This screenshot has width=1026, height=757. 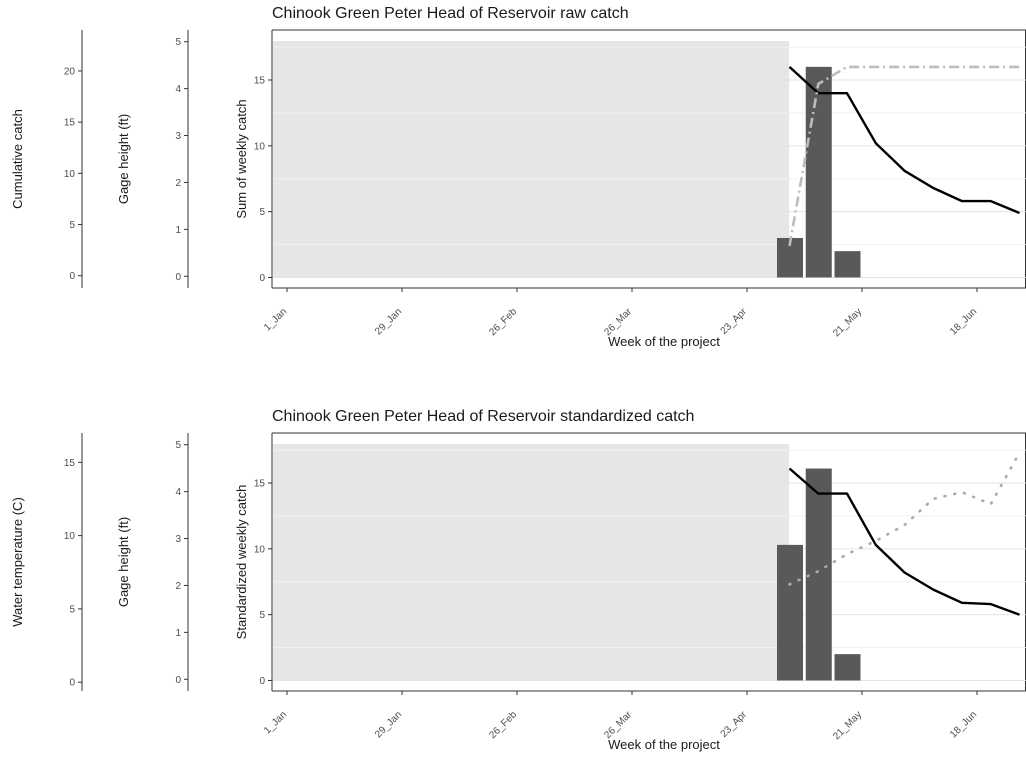 I want to click on secondary-axis-title: Water temperature (C), so click(x=17, y=562).